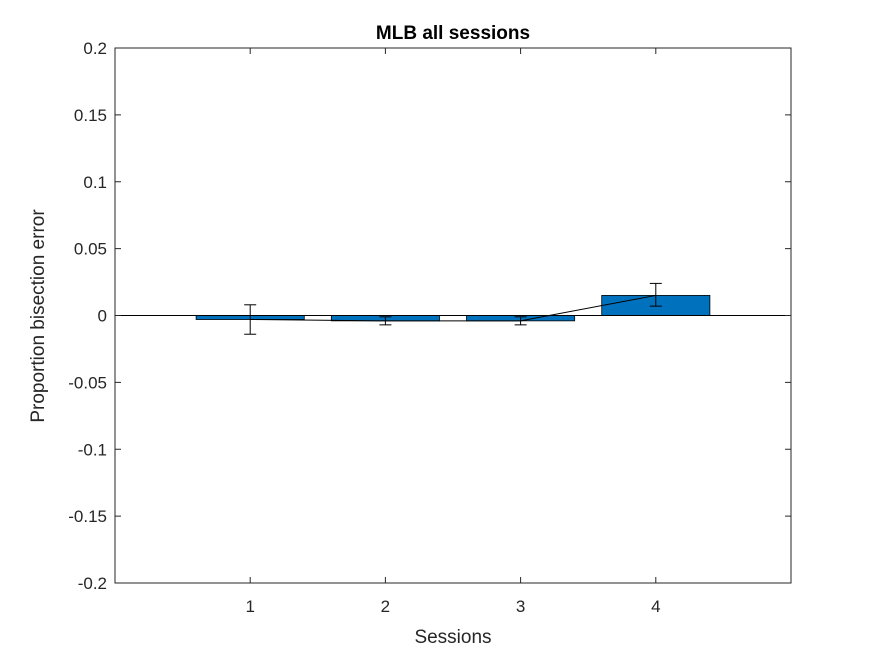 The width and height of the screenshot is (875, 656). What do you see at coordinates (92, 583) in the screenshot?
I see `y-tick-label: -0.2` at bounding box center [92, 583].